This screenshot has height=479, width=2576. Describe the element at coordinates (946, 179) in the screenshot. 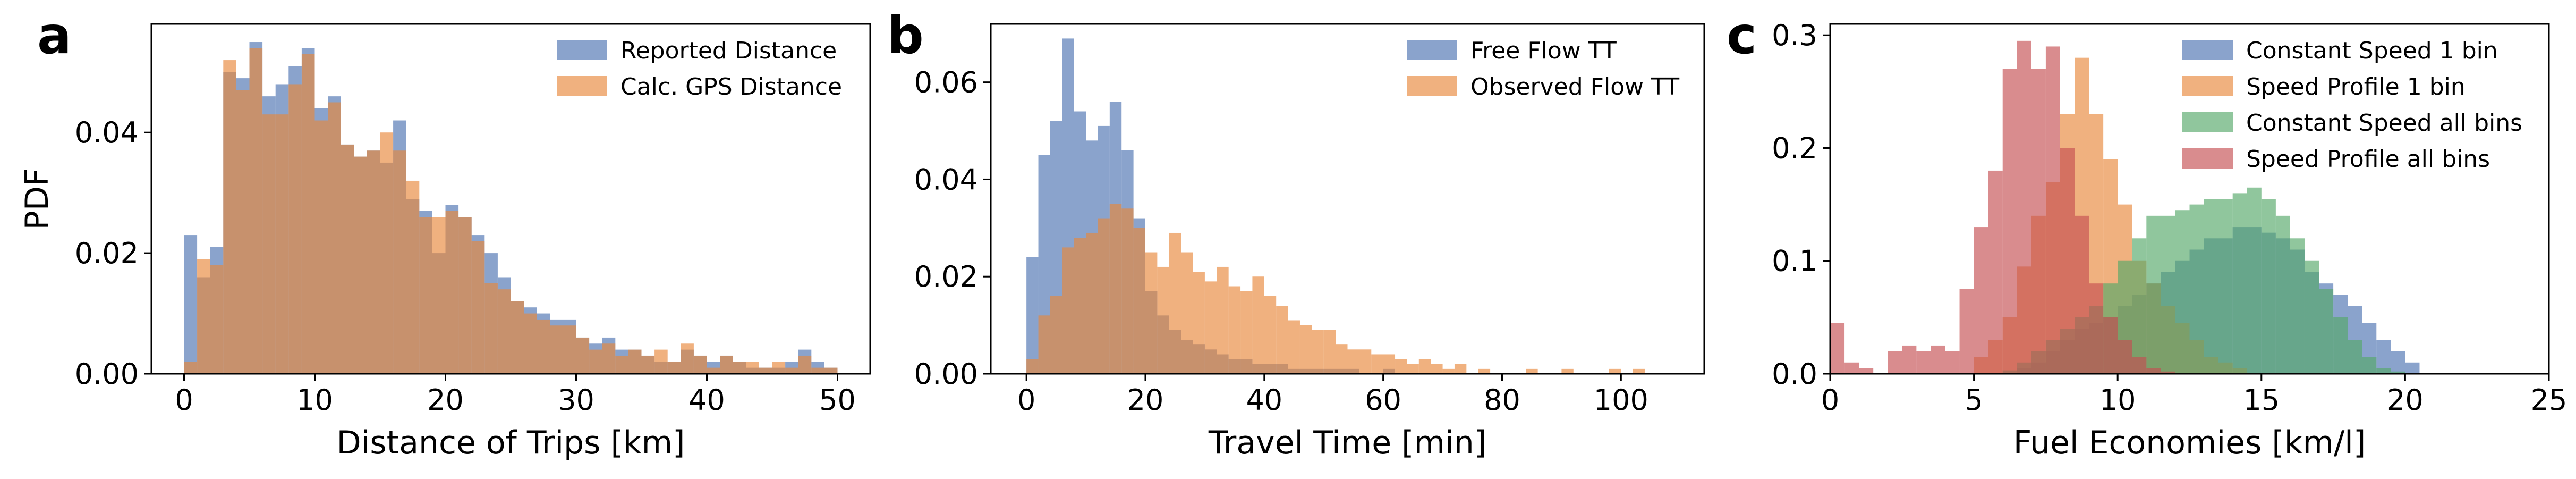

I see `y-tick-label-b-2: 0.04` at that location.